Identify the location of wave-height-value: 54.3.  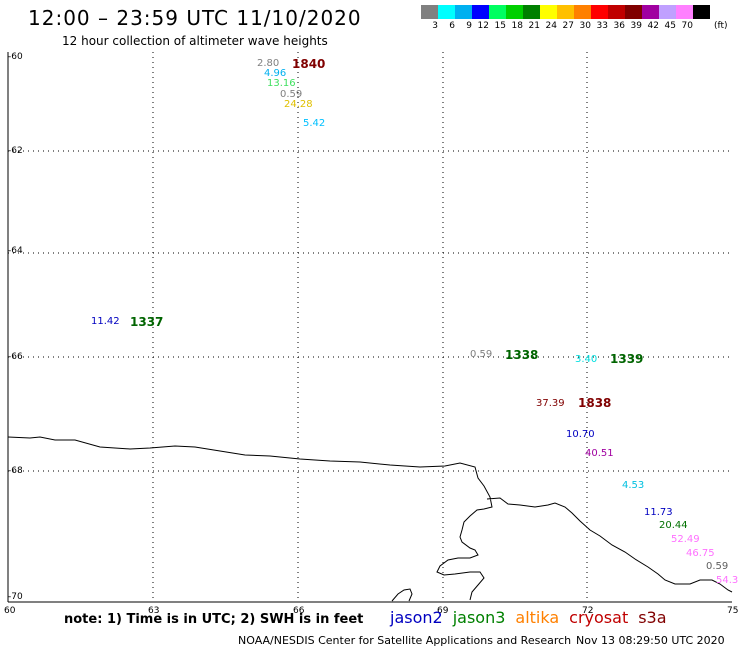
(727, 580).